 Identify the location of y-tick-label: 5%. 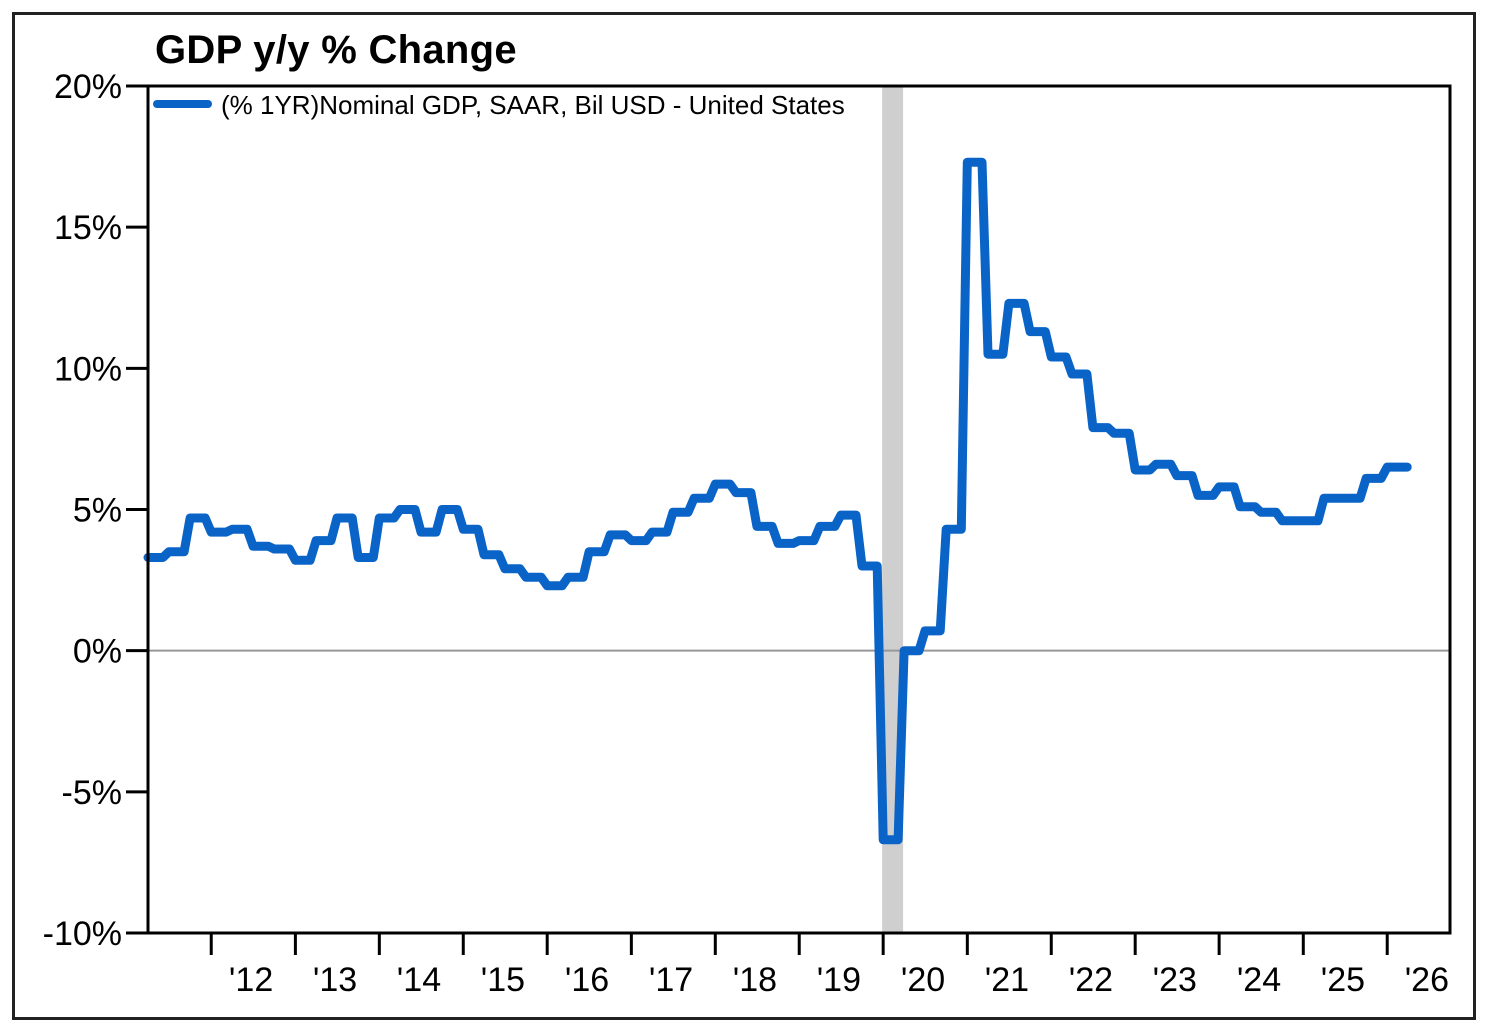
(97, 511).